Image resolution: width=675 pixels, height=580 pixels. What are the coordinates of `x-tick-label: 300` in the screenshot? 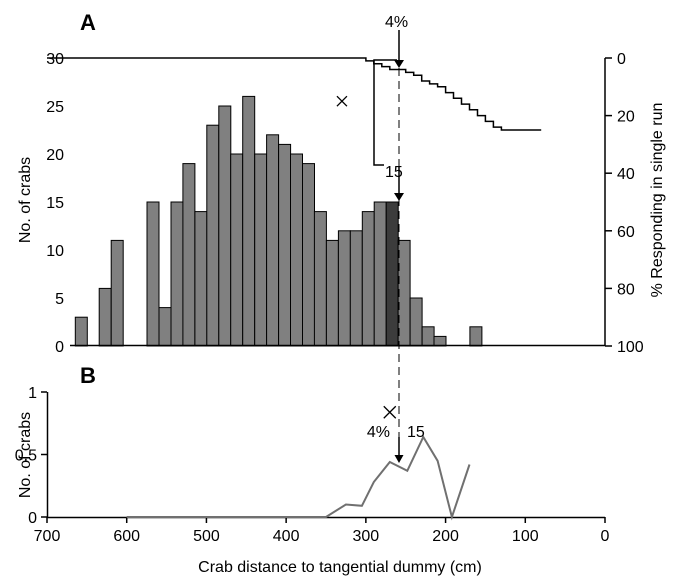 It's located at (366, 536).